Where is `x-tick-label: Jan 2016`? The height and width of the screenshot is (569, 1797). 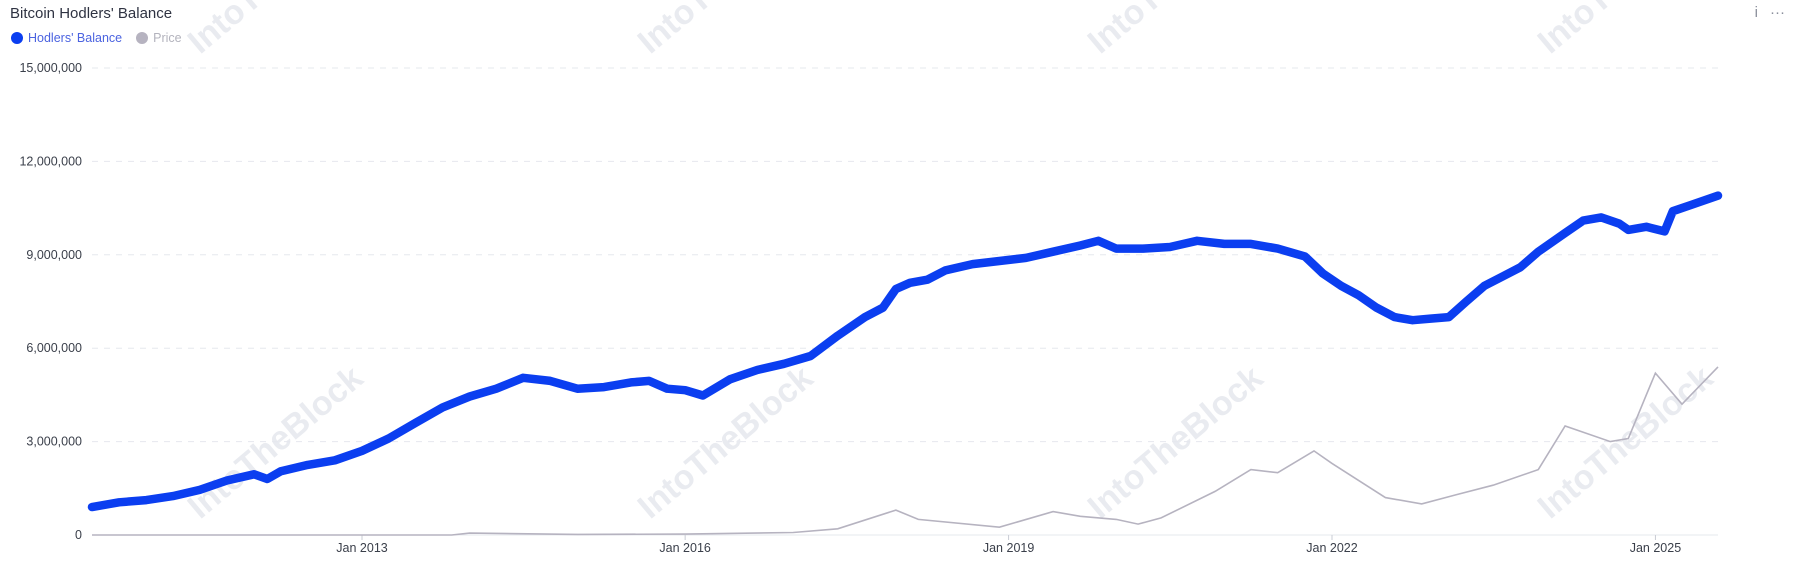 x-tick-label: Jan 2016 is located at coordinates (684, 548).